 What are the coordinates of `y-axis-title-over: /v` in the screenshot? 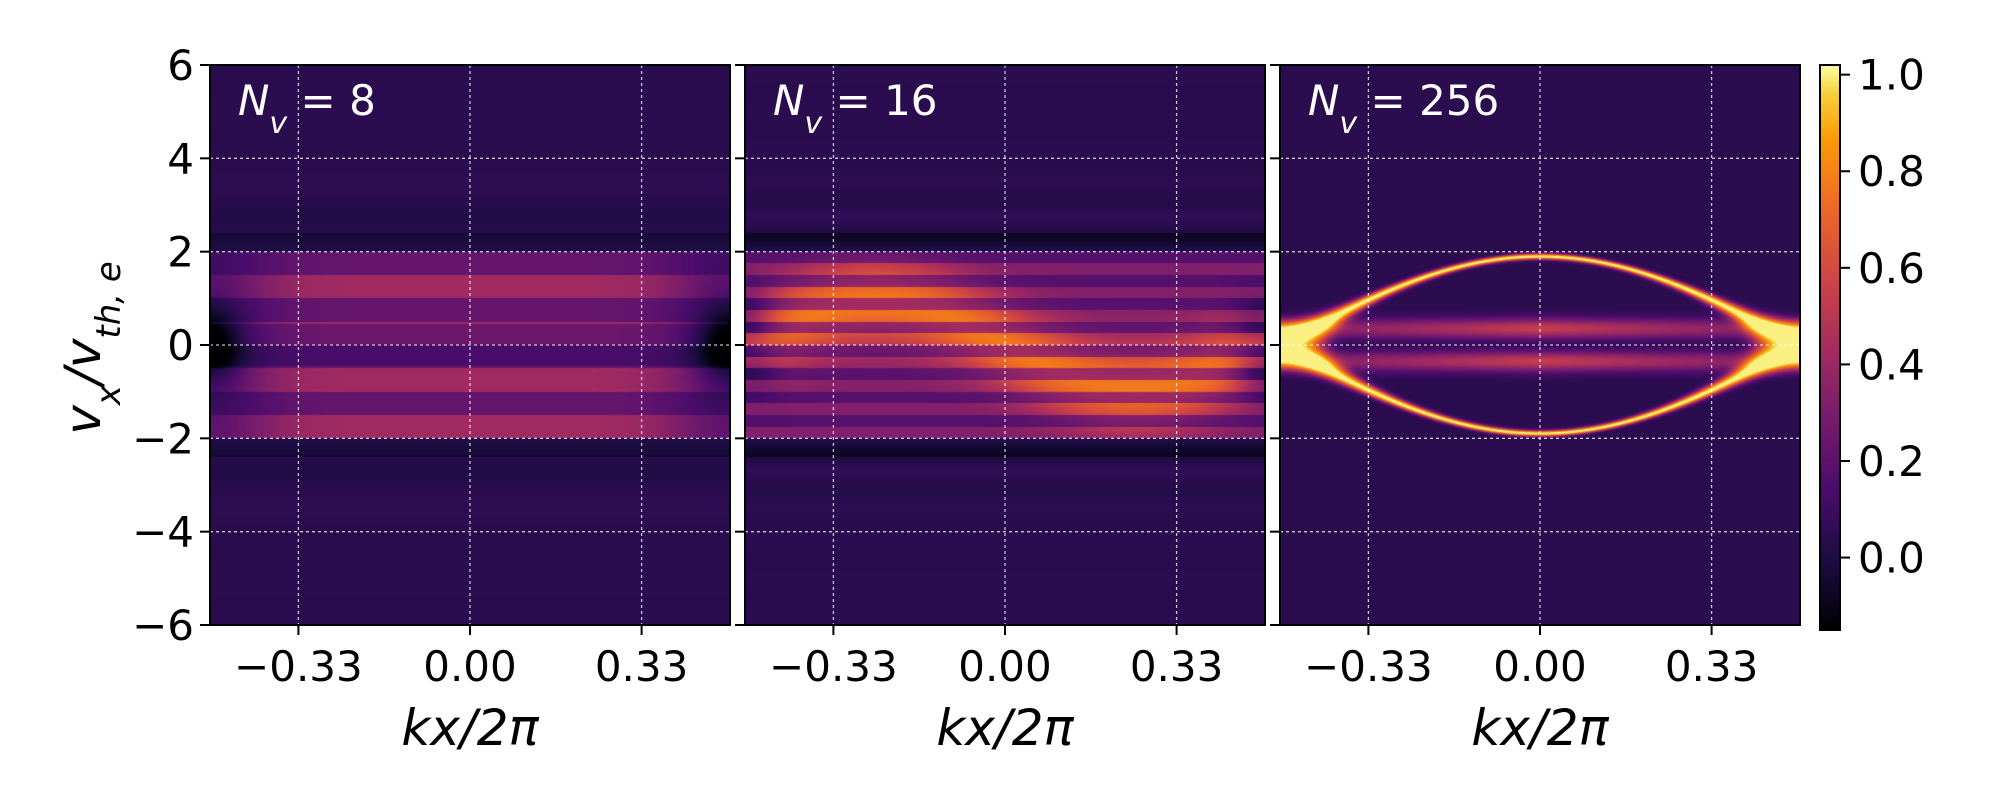 It's located at (83, 363).